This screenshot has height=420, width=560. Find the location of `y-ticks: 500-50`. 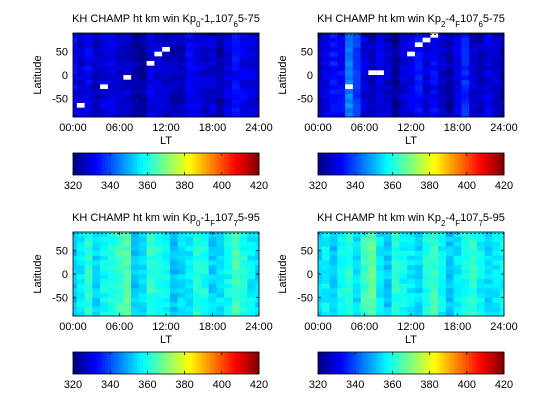

y-ticks: 500-50 is located at coordinates (400, 76).